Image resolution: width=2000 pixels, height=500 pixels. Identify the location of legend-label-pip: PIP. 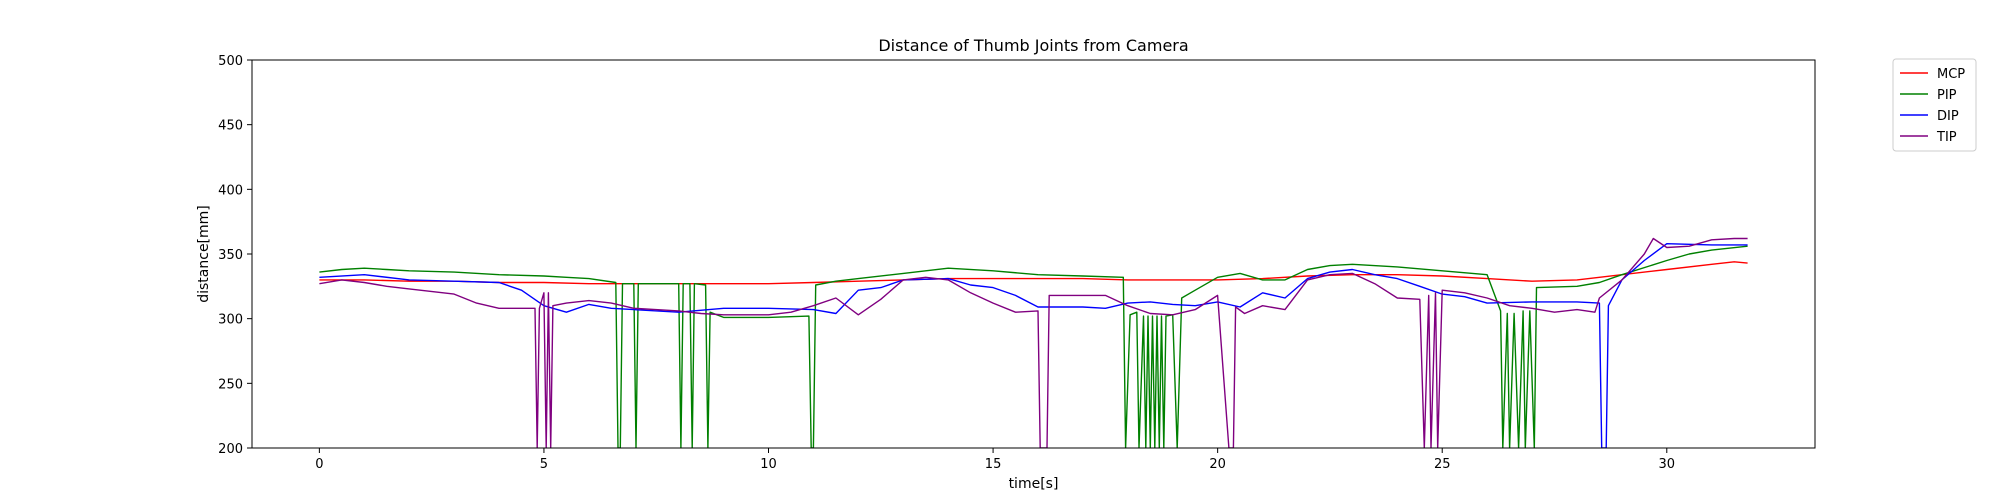
(1947, 95).